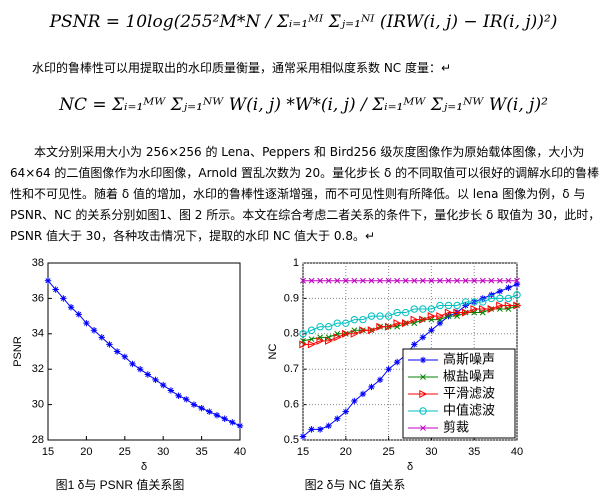 The image size is (607, 497). I want to click on line, so click(410, 314).